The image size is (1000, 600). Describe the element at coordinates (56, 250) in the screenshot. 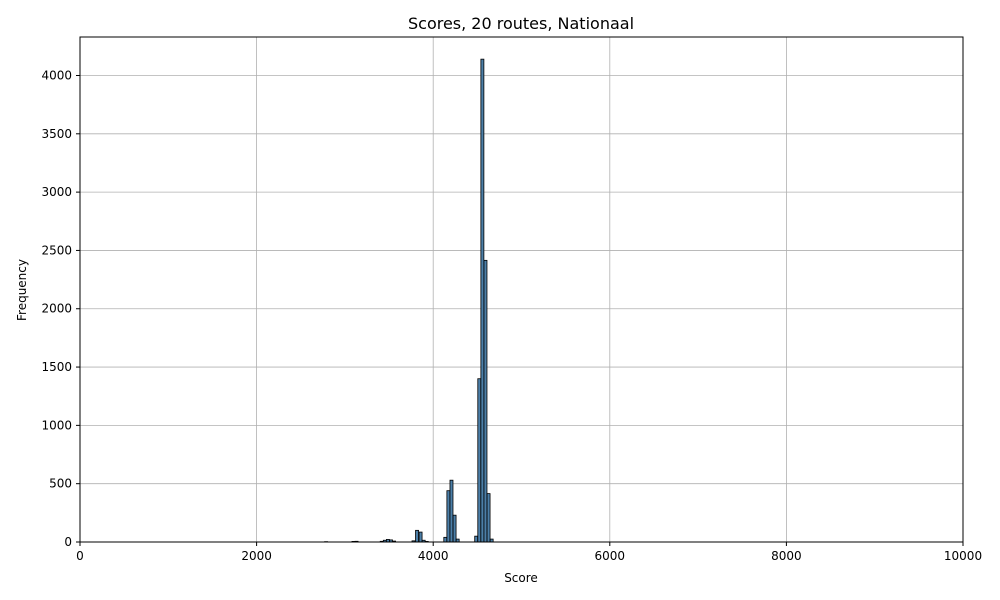

I see `y-tick-label: 2500` at that location.